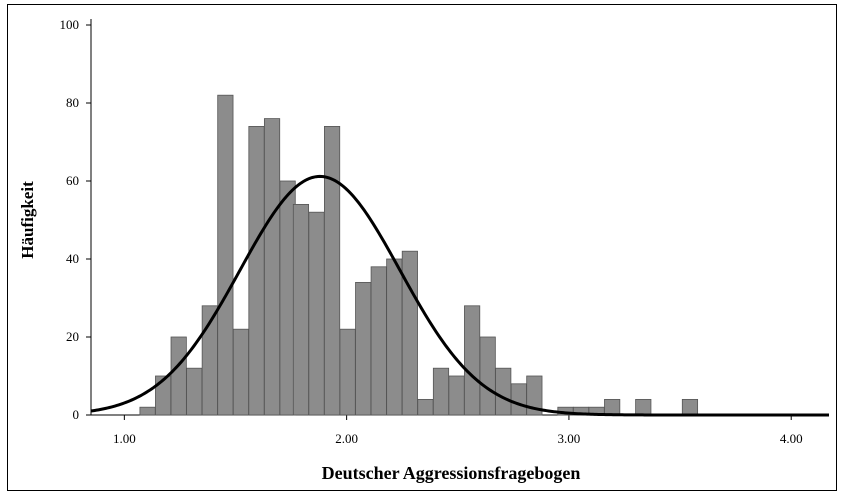  What do you see at coordinates (346, 438) in the screenshot?
I see `x-tick-label: 2.00` at bounding box center [346, 438].